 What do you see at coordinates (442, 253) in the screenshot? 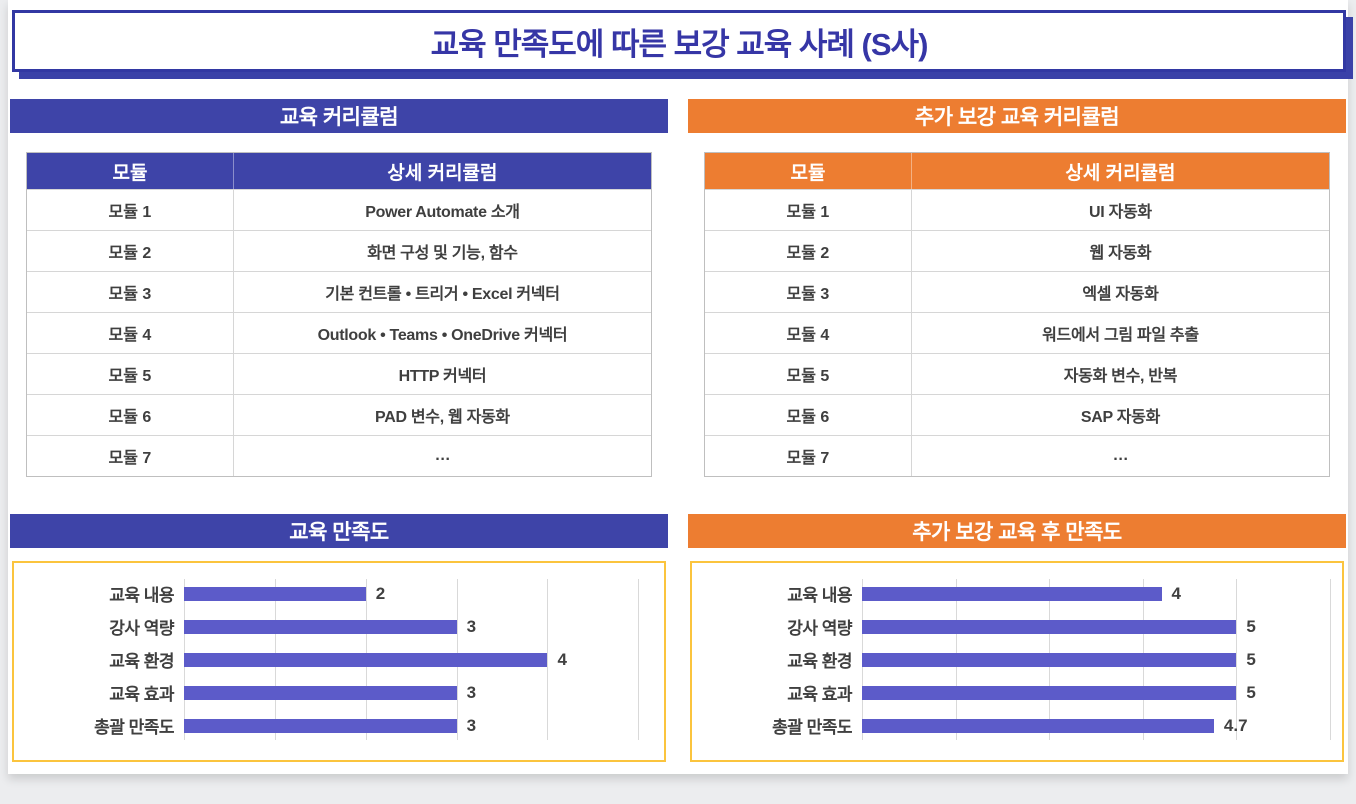
I see `detail-cell: 화면 구성 및 기능, 함수` at bounding box center [442, 253].